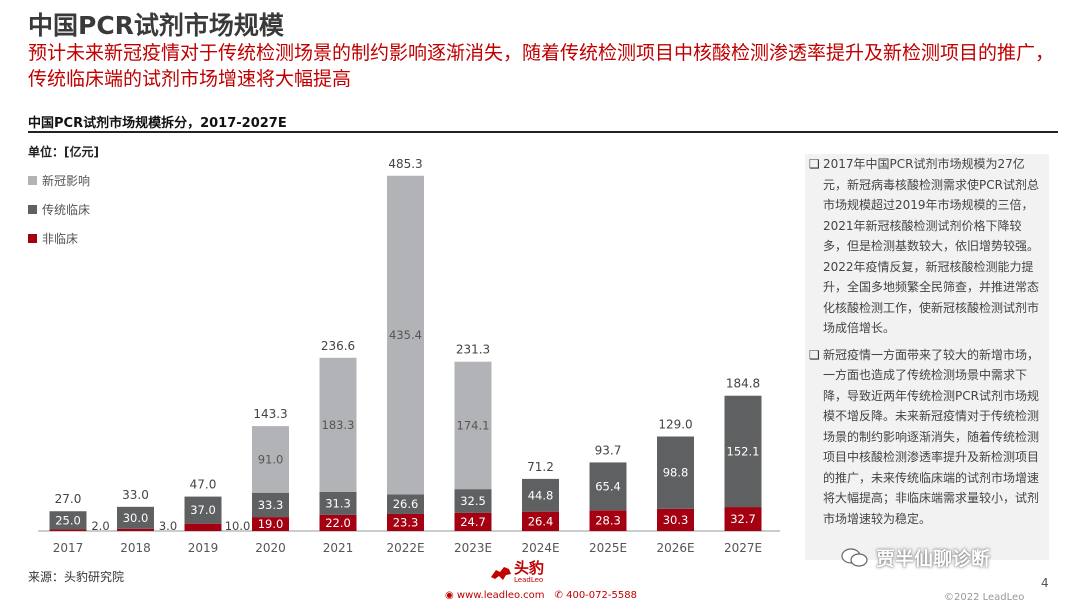 This screenshot has height=606, width=1080. I want to click on segment-label-traditional: 32.5, so click(473, 501).